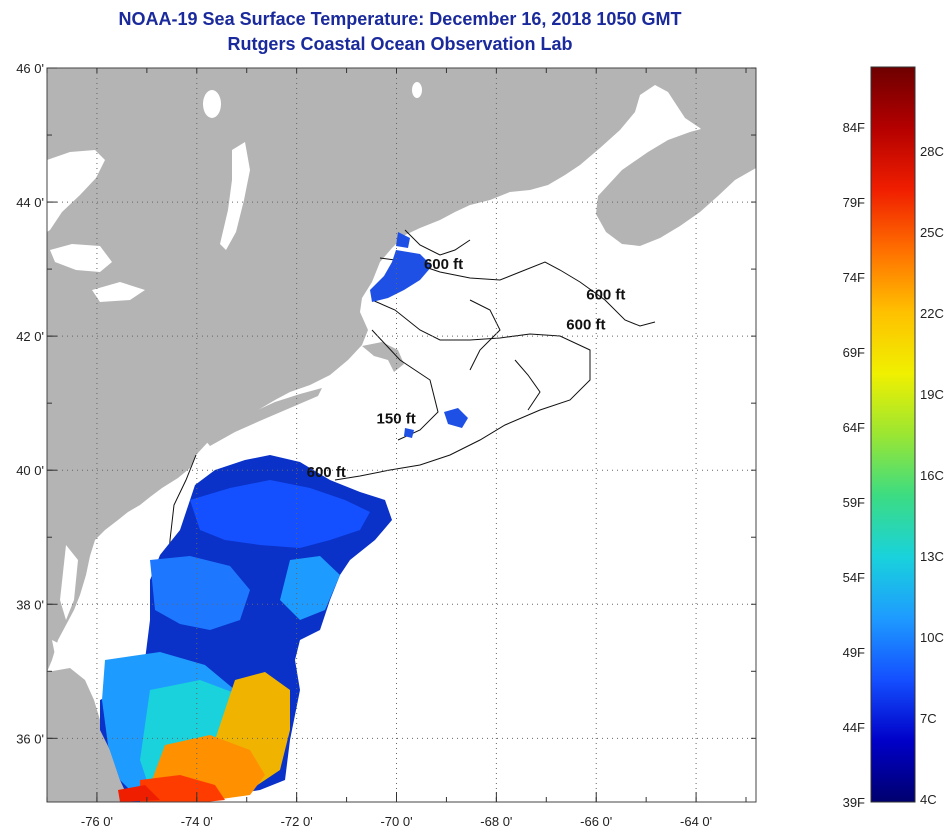  Describe the element at coordinates (396, 418) in the screenshot. I see `contour-label: 150 ft` at that location.